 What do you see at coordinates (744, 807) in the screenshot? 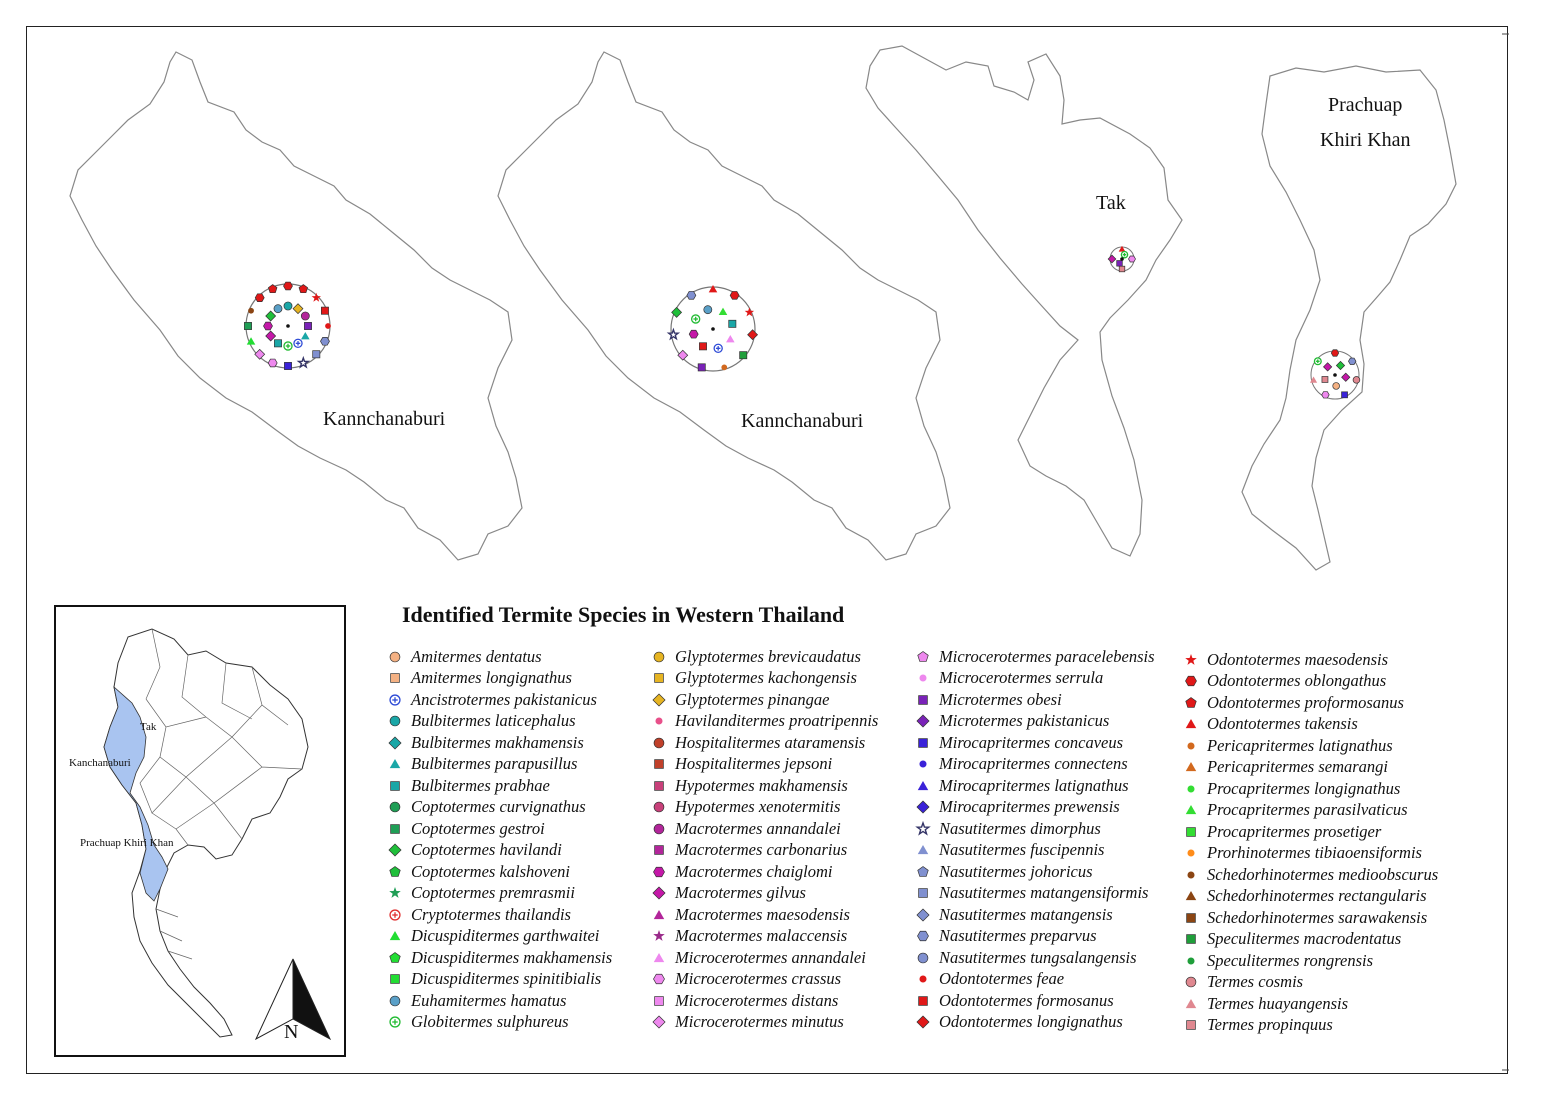
I see `legend-item: Hypotermes xenotermitis` at bounding box center [744, 807].